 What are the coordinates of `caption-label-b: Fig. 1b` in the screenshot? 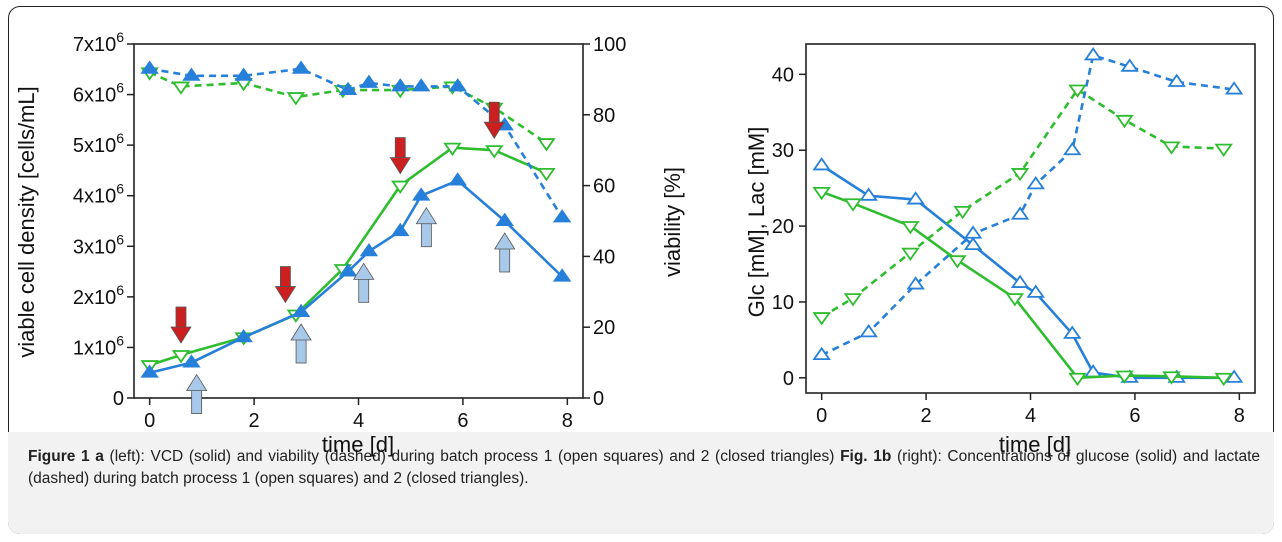 It's located at (866, 456).